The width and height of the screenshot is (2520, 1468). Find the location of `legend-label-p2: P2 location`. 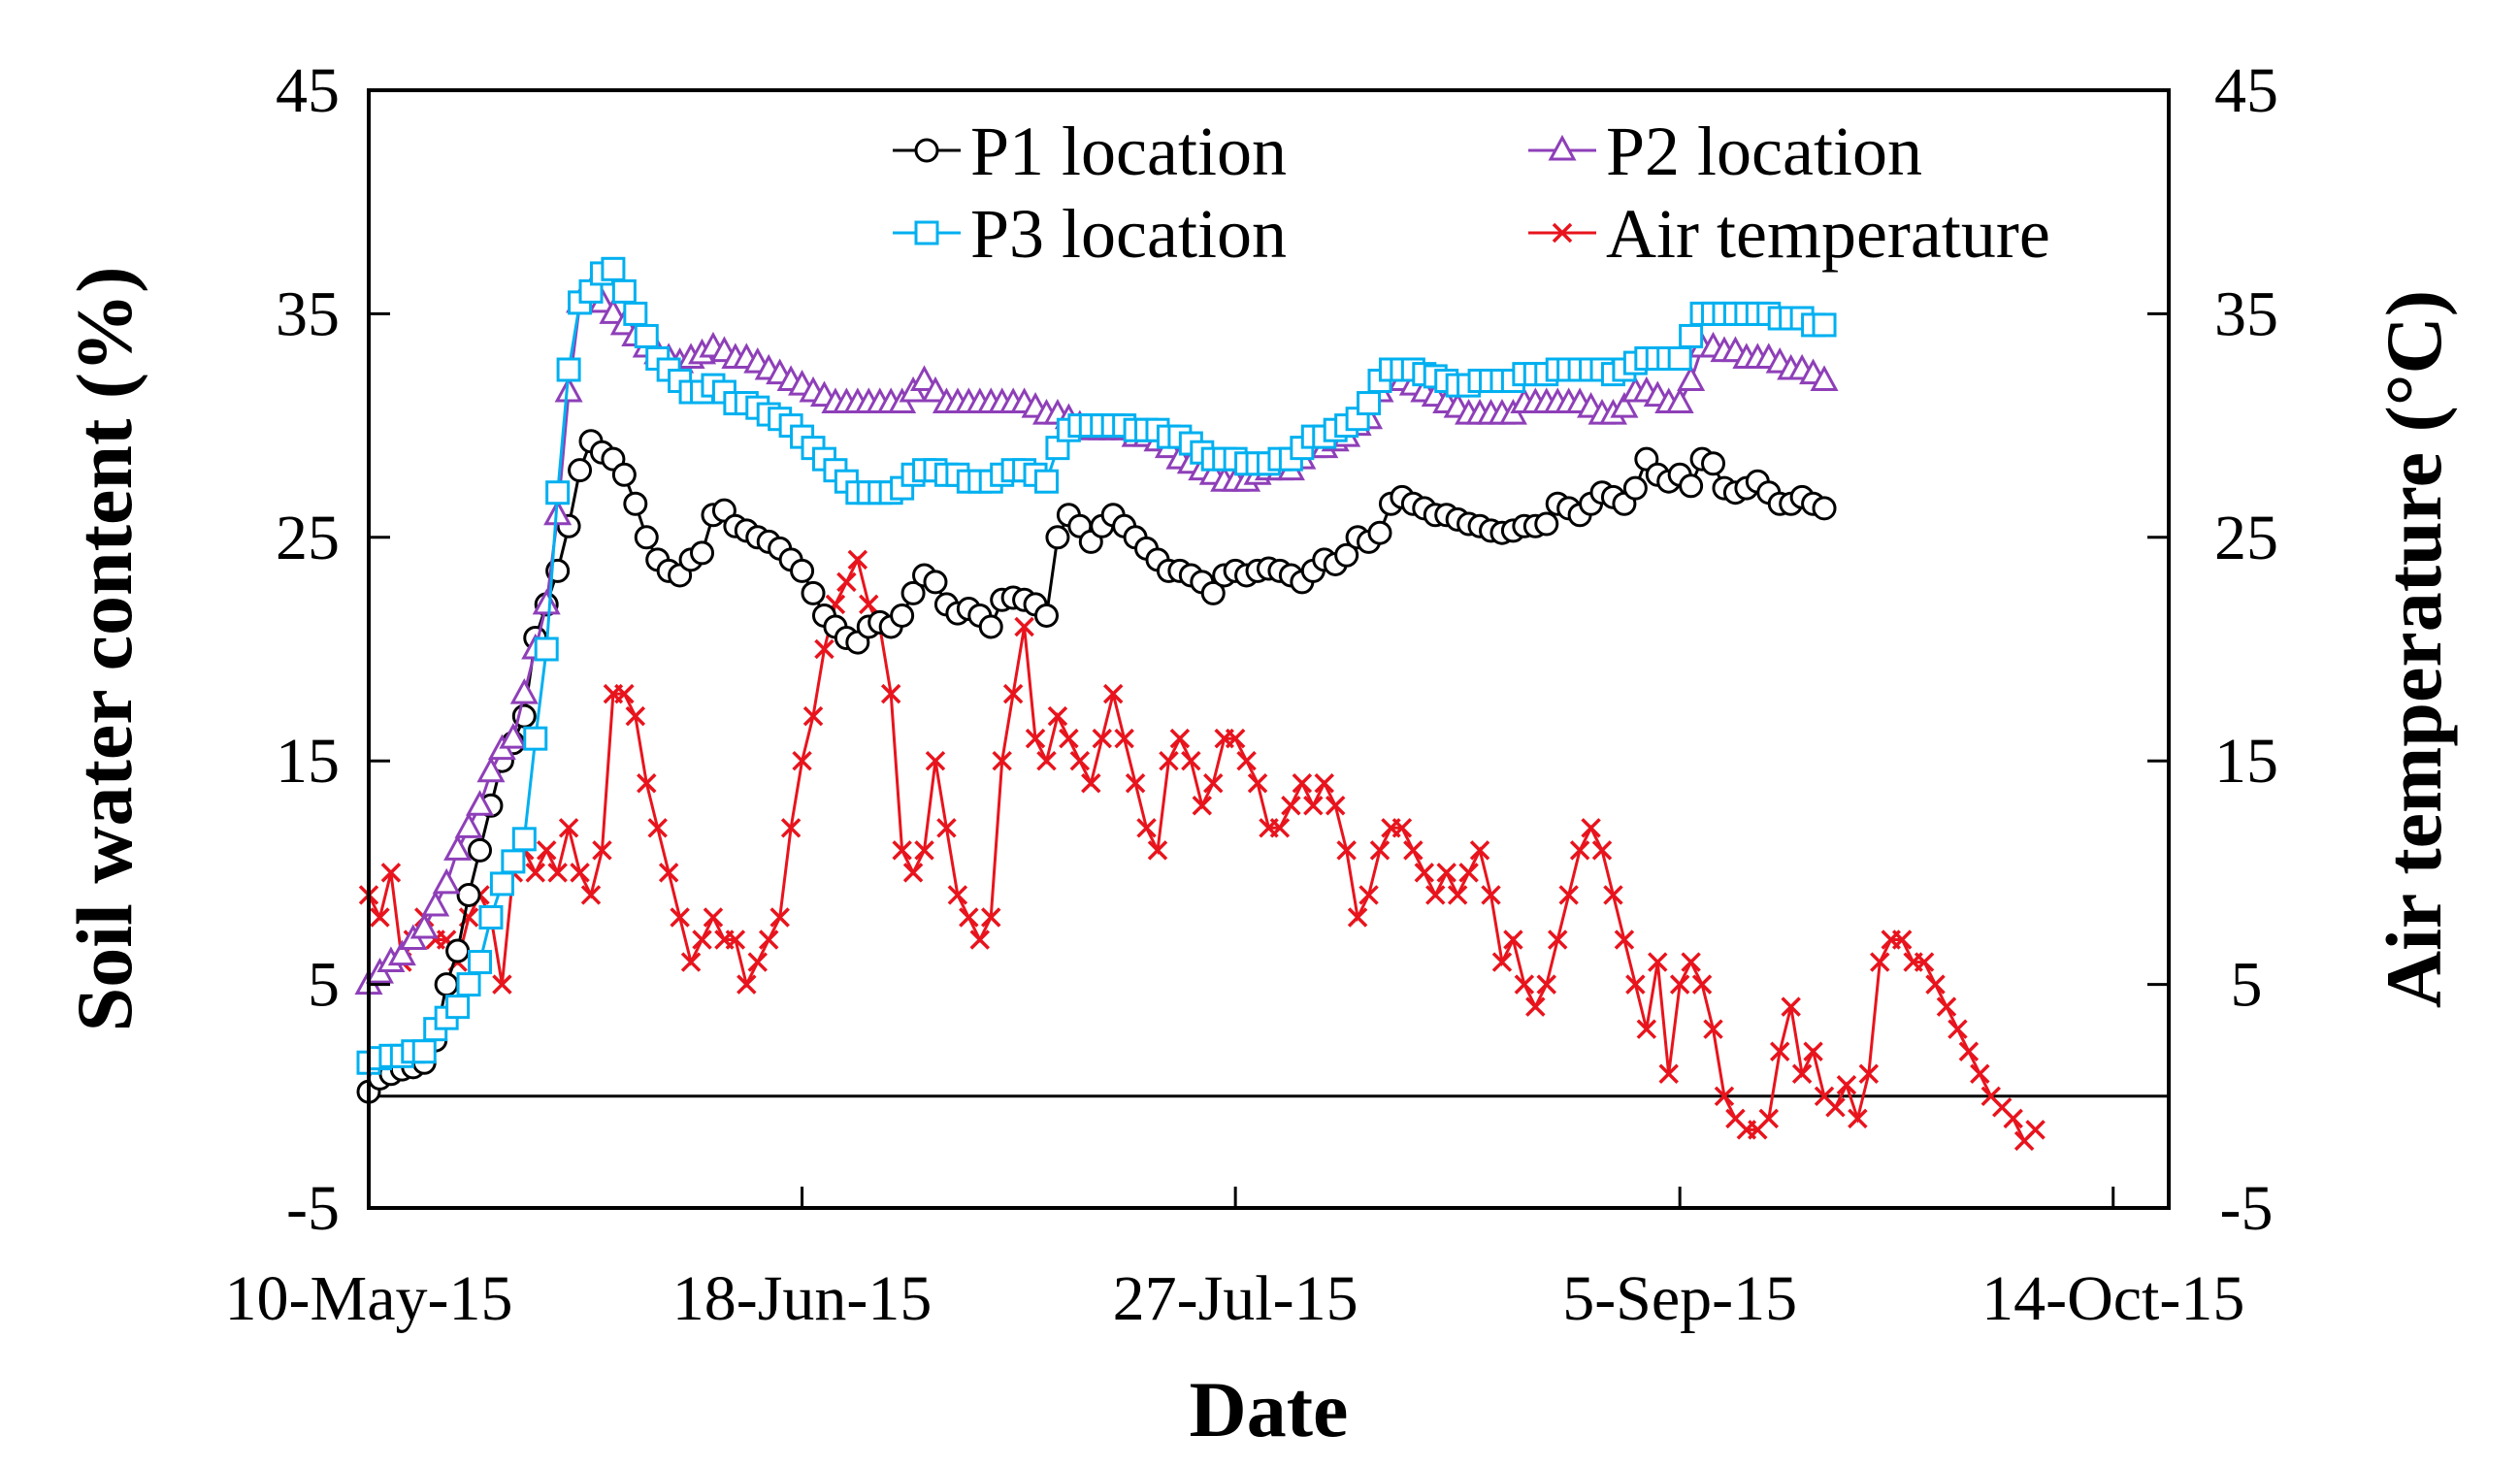

legend-label-p2: P2 location is located at coordinates (1764, 151).